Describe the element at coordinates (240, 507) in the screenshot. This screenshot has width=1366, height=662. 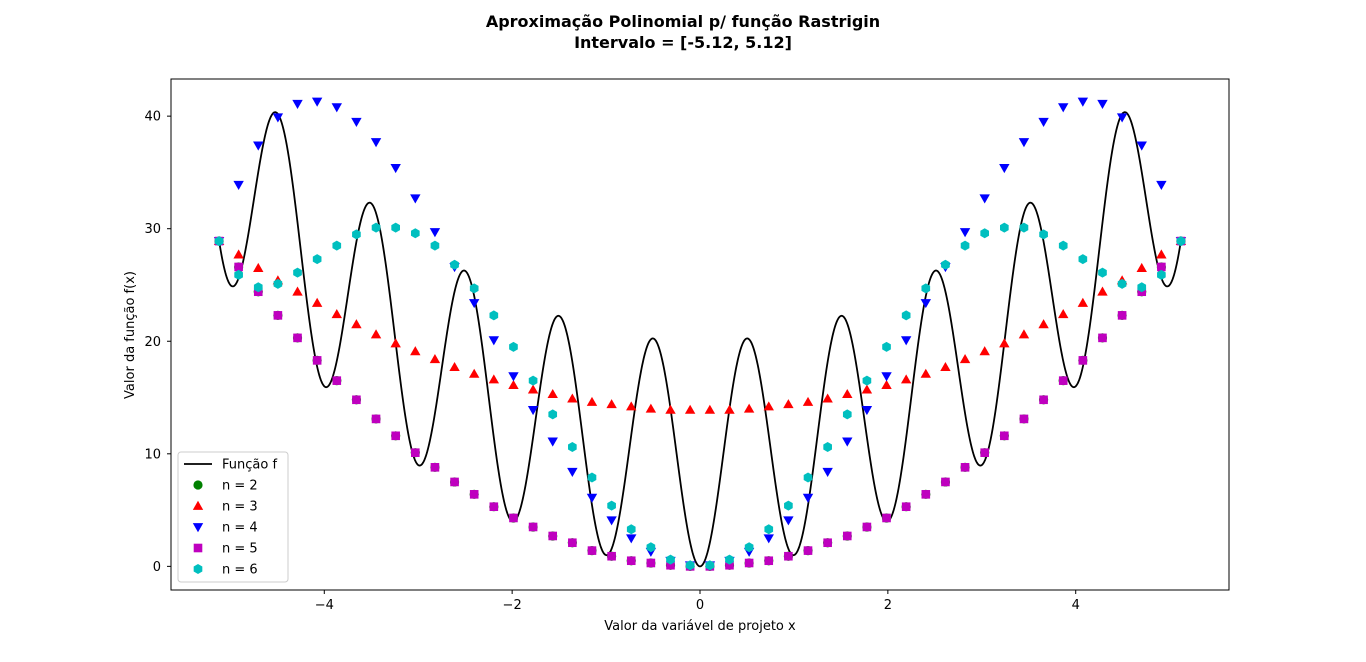
I see `legend-label: n = 3` at that location.